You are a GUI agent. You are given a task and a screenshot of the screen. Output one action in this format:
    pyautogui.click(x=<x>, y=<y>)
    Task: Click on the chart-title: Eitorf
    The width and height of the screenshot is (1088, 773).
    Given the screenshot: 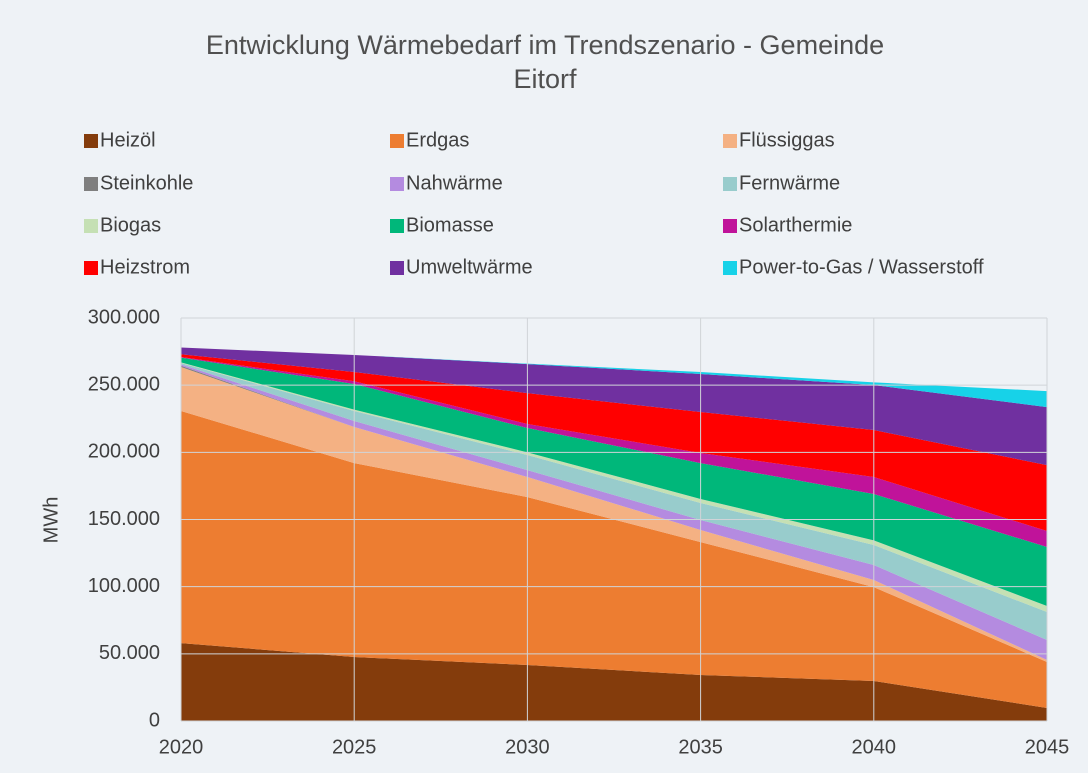 What is the action you would take?
    pyautogui.click(x=545, y=79)
    